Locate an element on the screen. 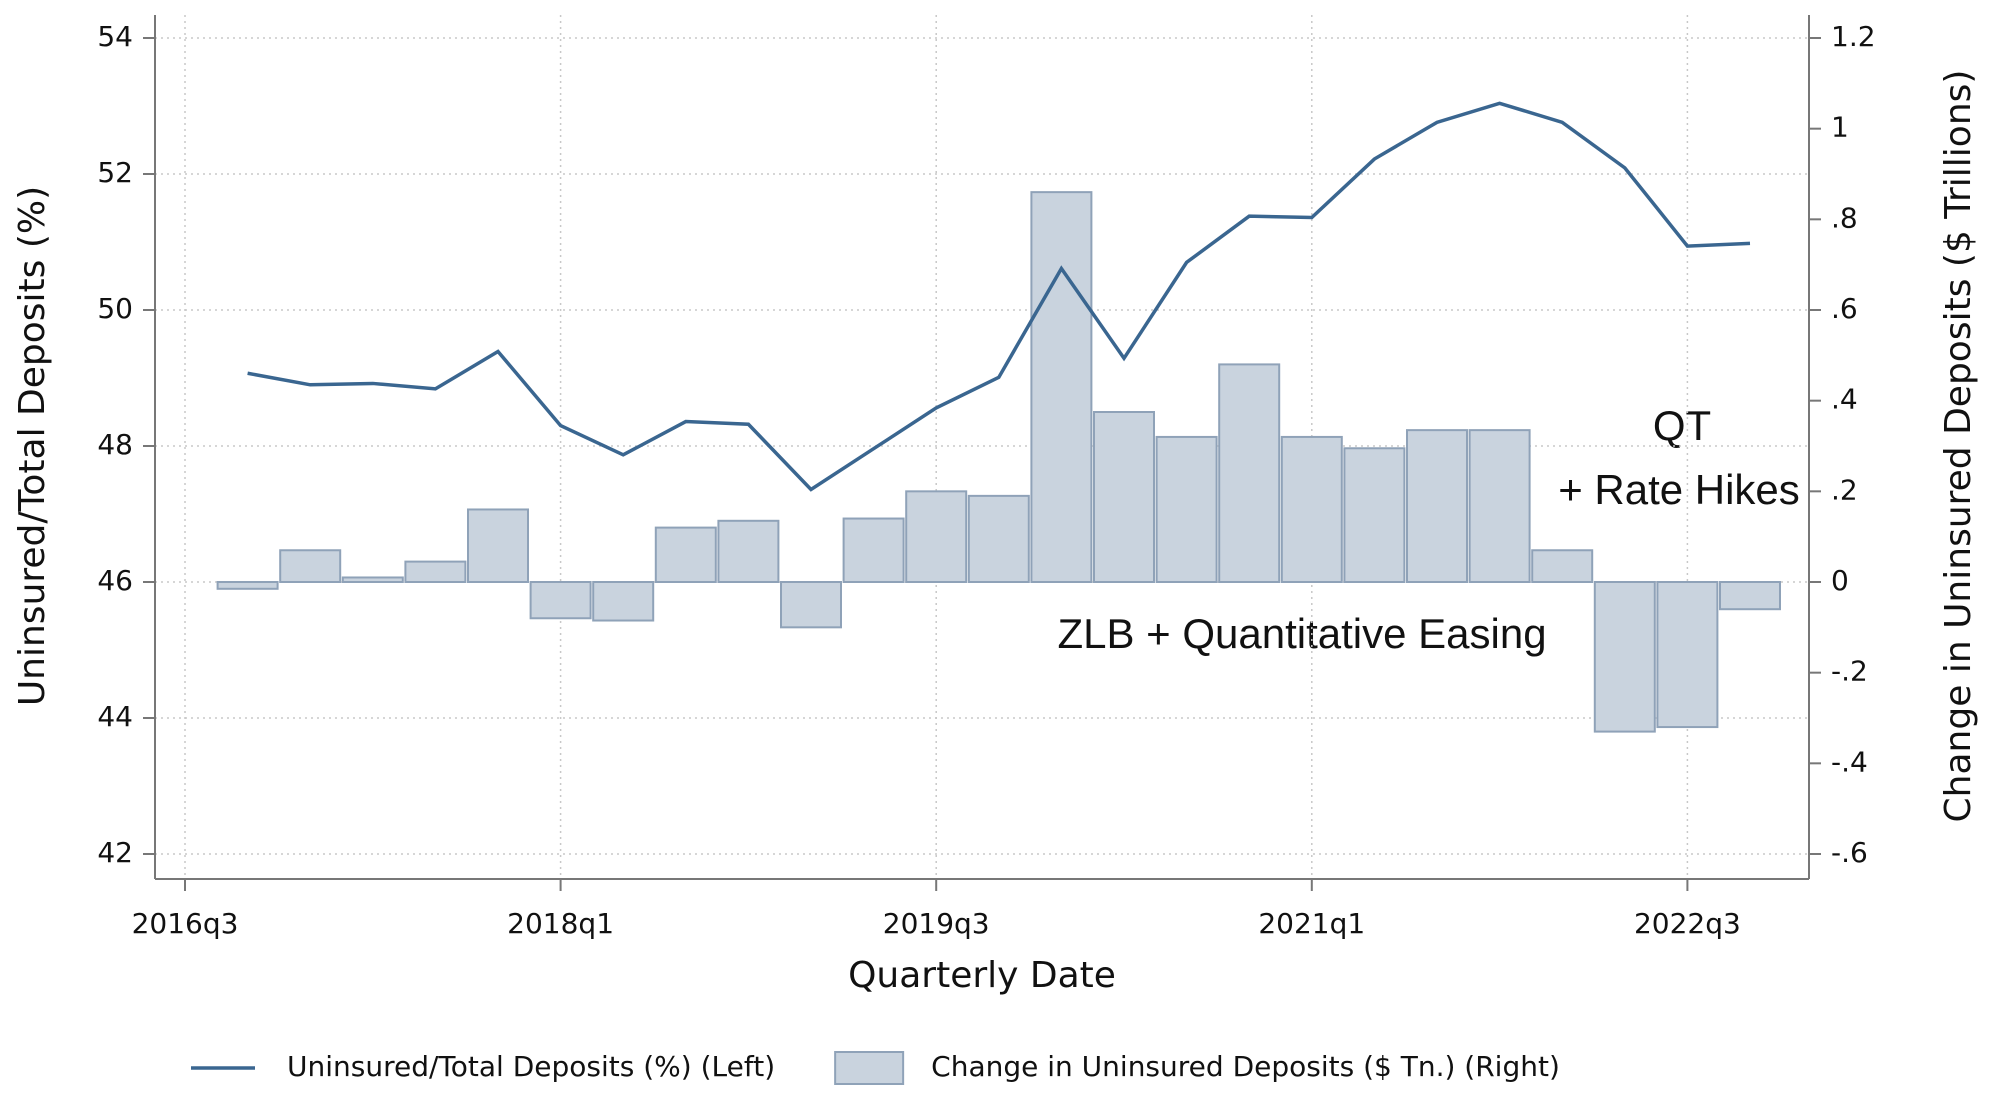  y-tick-label: 42 is located at coordinates (115, 852).